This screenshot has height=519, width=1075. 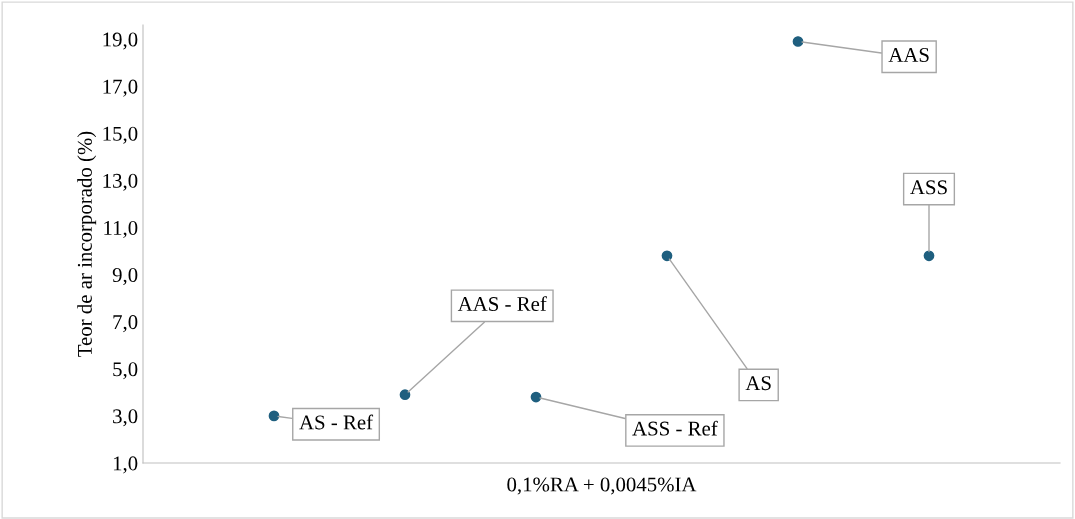 What do you see at coordinates (758, 383) in the screenshot?
I see `text: AS` at bounding box center [758, 383].